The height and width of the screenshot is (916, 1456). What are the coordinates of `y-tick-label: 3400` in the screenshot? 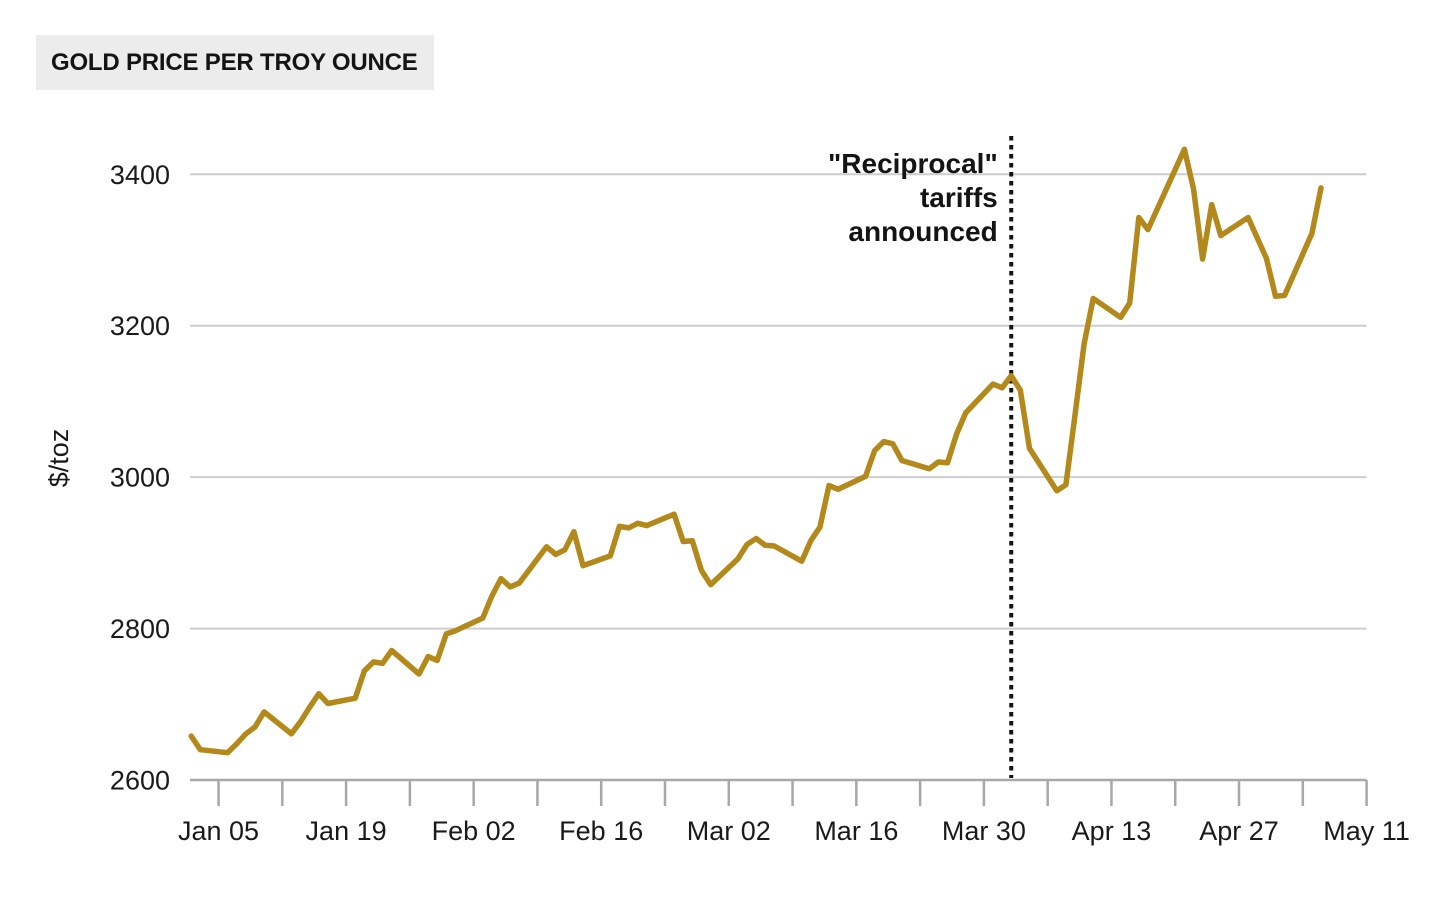 It's located at (140, 175).